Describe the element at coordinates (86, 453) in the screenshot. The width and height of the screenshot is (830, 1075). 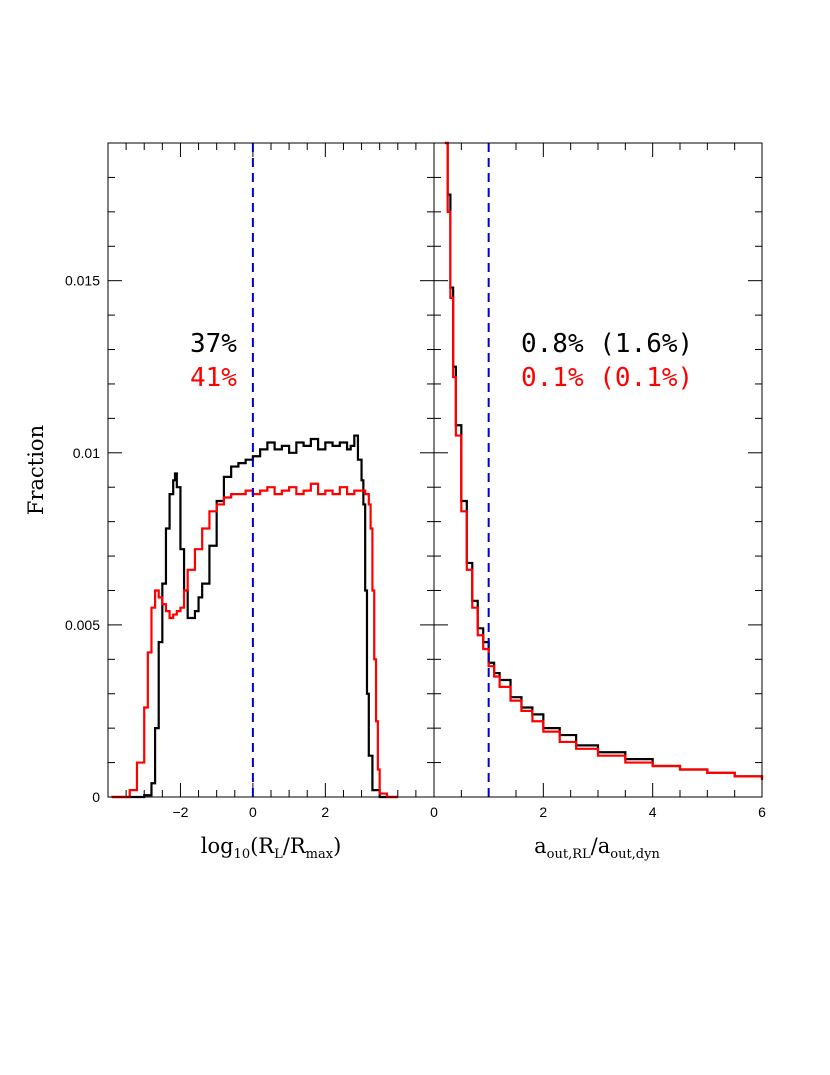
I see `y-tick-label: 0.01` at that location.